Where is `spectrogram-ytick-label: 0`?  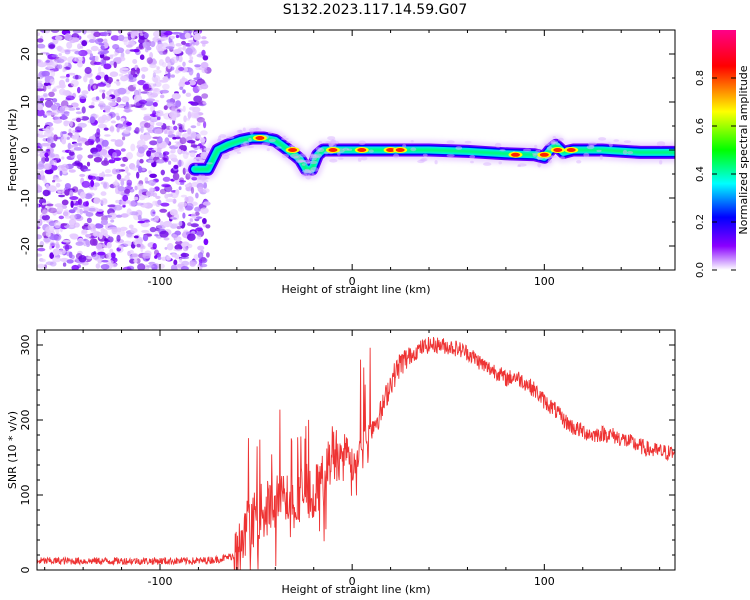
spectrogram-ytick-label: 0 is located at coordinates (25, 150).